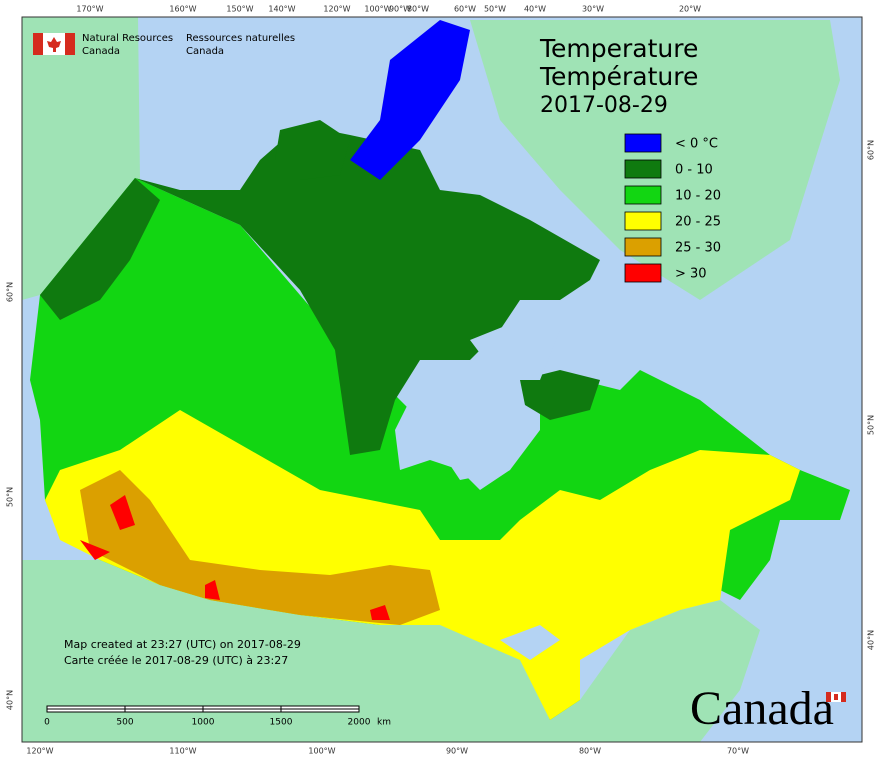  What do you see at coordinates (182, 9) in the screenshot?
I see `graticule-label: 160°W` at bounding box center [182, 9].